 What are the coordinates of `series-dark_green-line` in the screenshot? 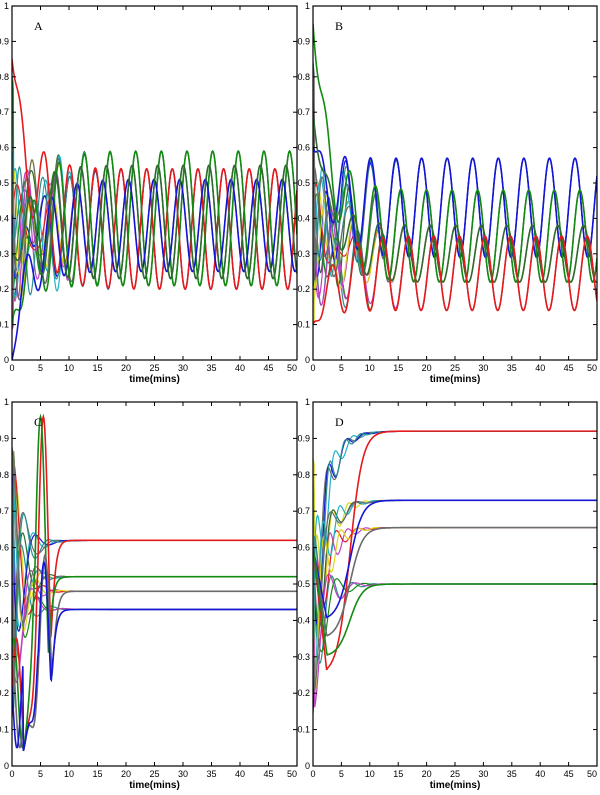 It's located at (154, 222).